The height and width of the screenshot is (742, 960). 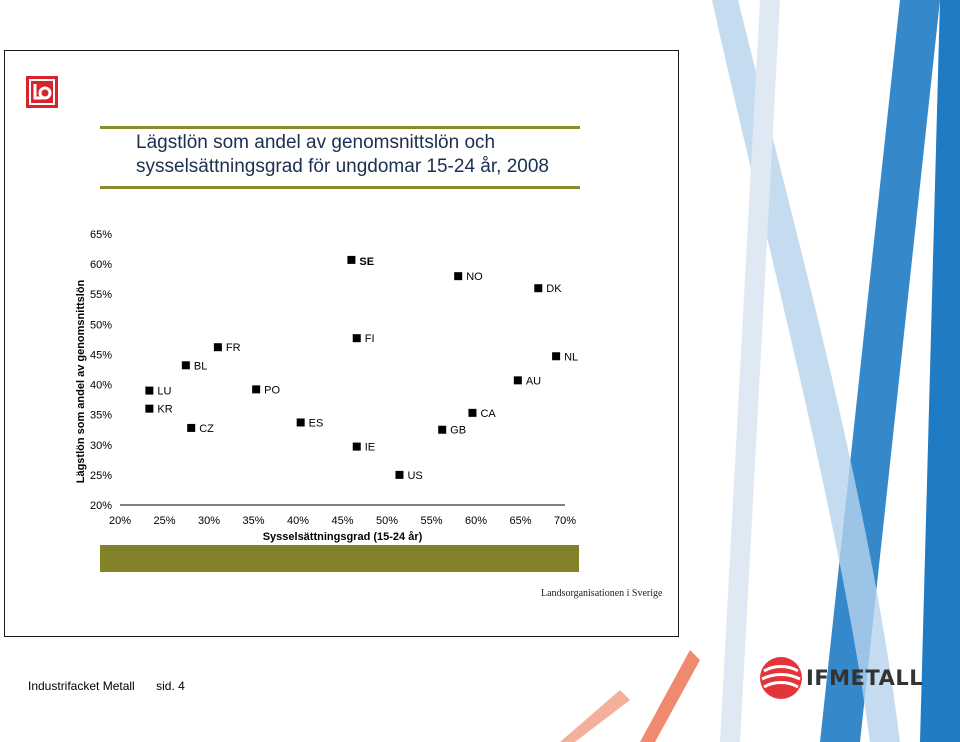 I want to click on olive-footer-bar, so click(x=339, y=558).